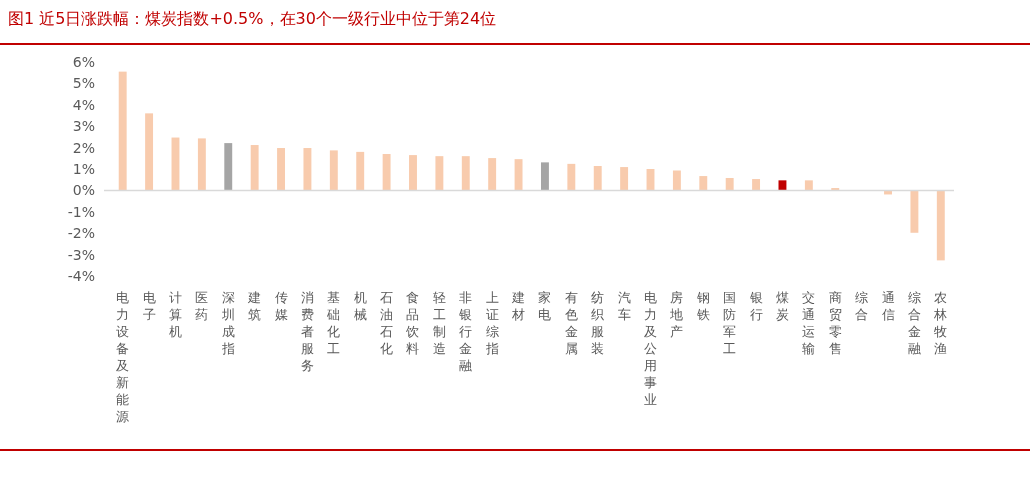 Image resolution: width=1030 pixels, height=479 pixels. What do you see at coordinates (835, 322) in the screenshot?
I see `x-tick-label: 商贸零售` at bounding box center [835, 322].